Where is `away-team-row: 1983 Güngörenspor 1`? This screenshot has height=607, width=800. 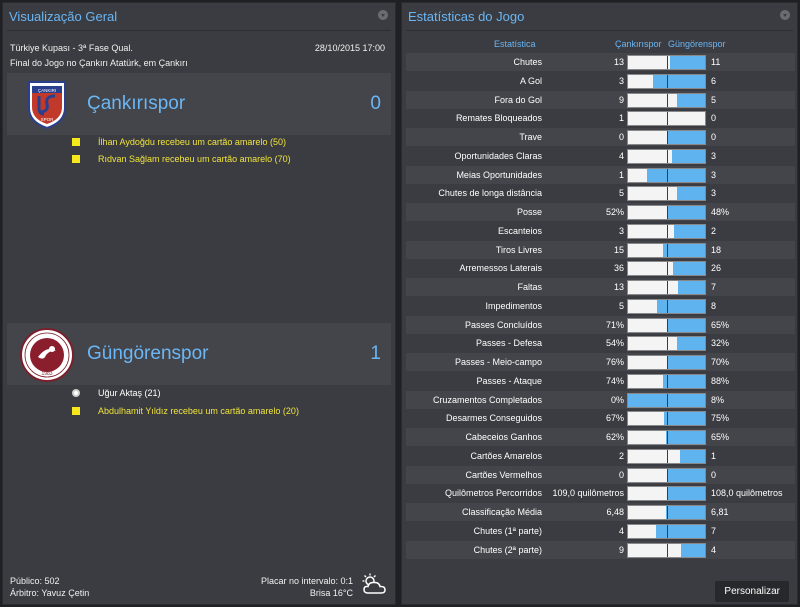
away-team-row: 1983 Güngörenspor 1 is located at coordinates (199, 354).